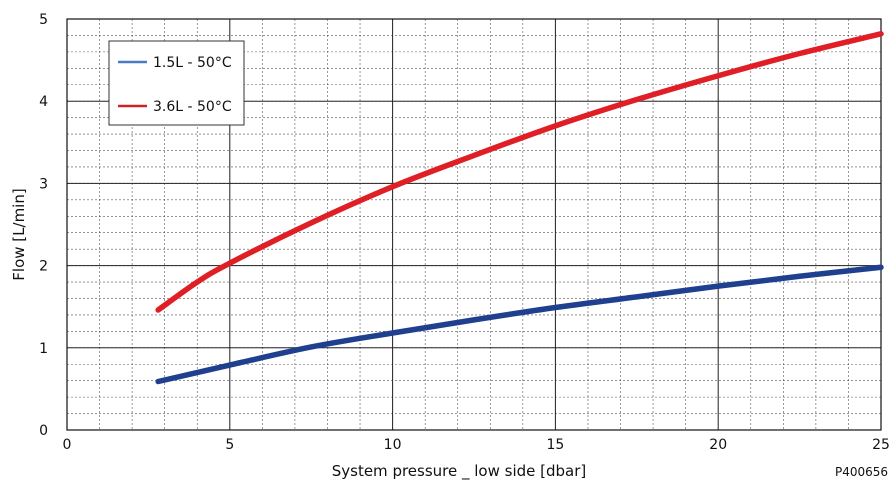 The height and width of the screenshot is (481, 890). I want to click on y-tick-label: 0, so click(43, 431).